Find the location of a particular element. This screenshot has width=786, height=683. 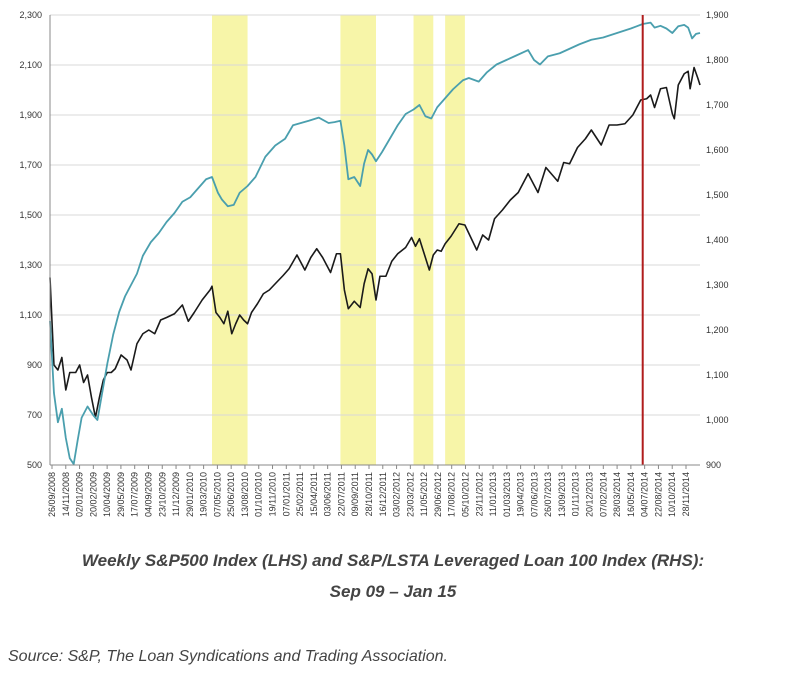

x-tick-label: 13/09/2013 is located at coordinates (562, 494).